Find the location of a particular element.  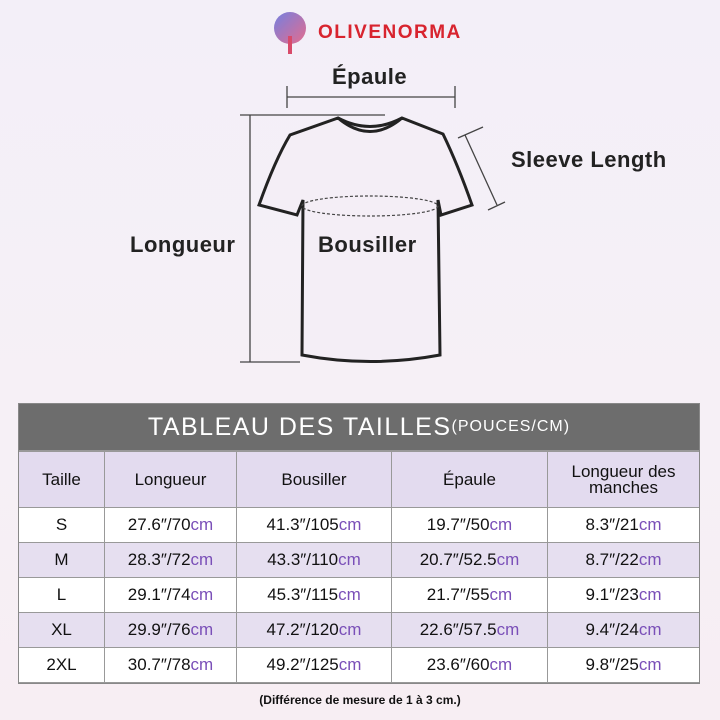

table-title: TABLEAU DES TAILLES (POUCES/CM) is located at coordinates (359, 428).